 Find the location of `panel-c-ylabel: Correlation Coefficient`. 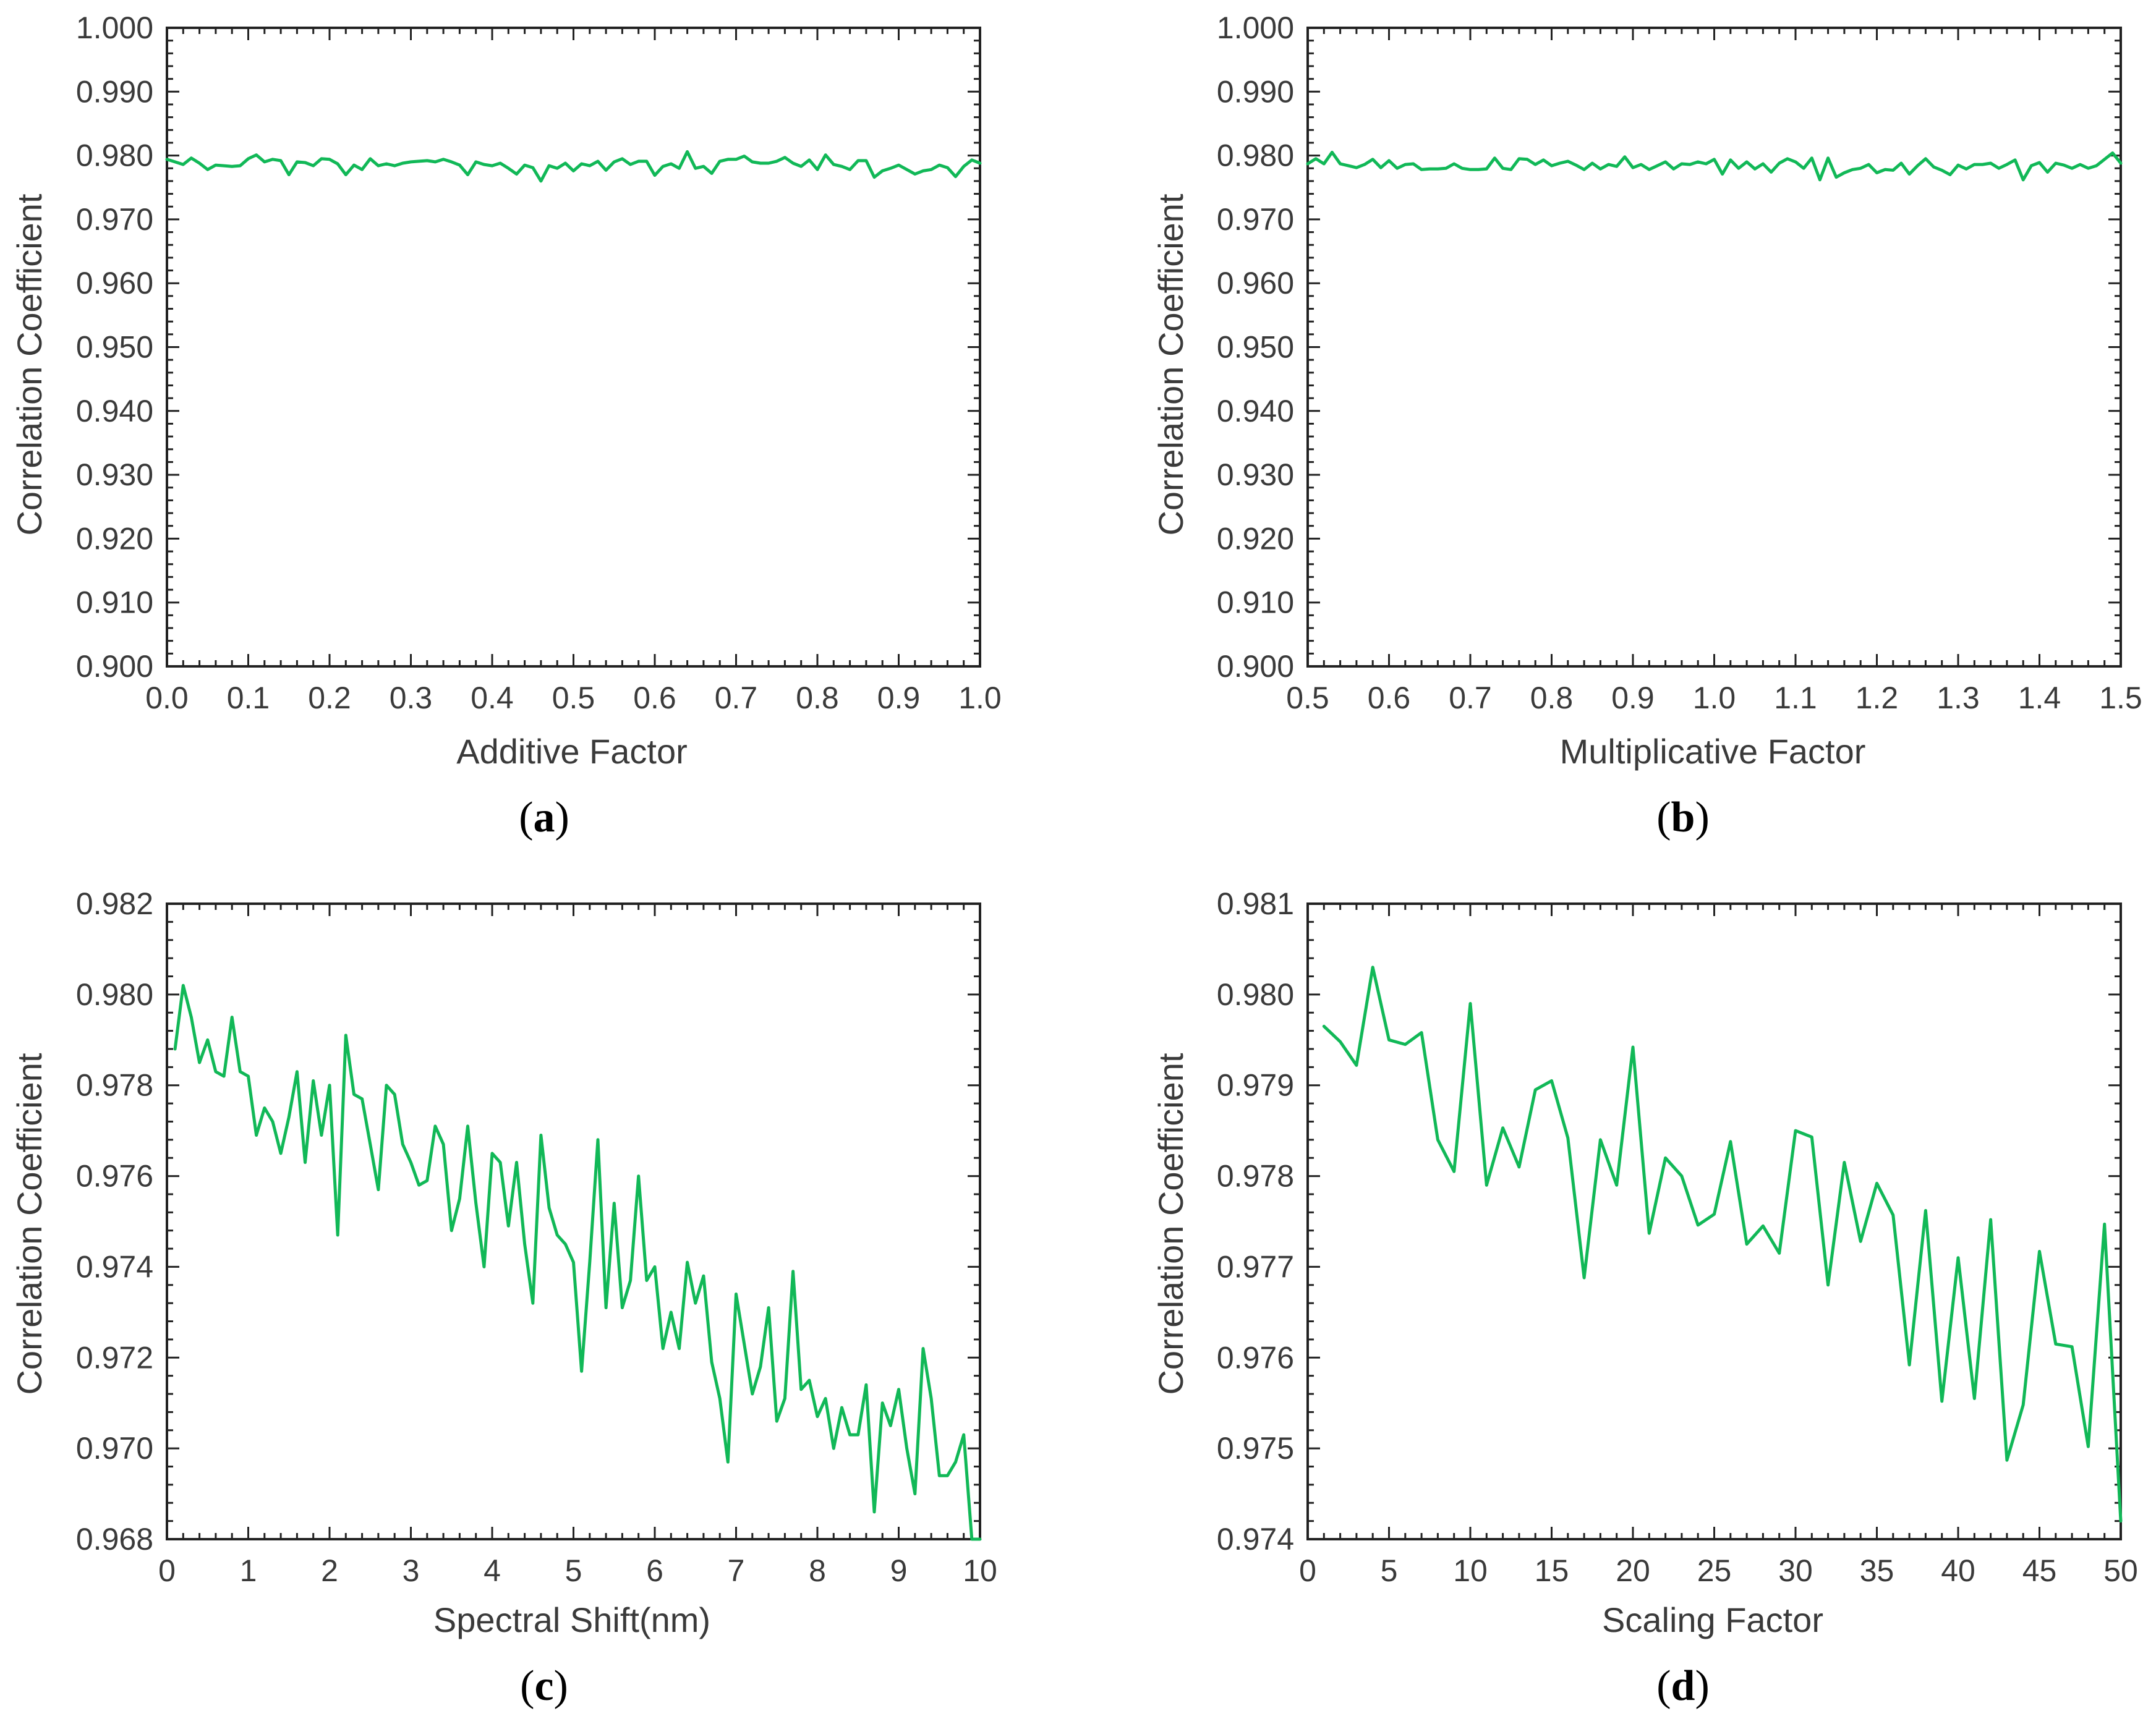

panel-c-ylabel: Correlation Coefficient is located at coordinates (30, 1224).